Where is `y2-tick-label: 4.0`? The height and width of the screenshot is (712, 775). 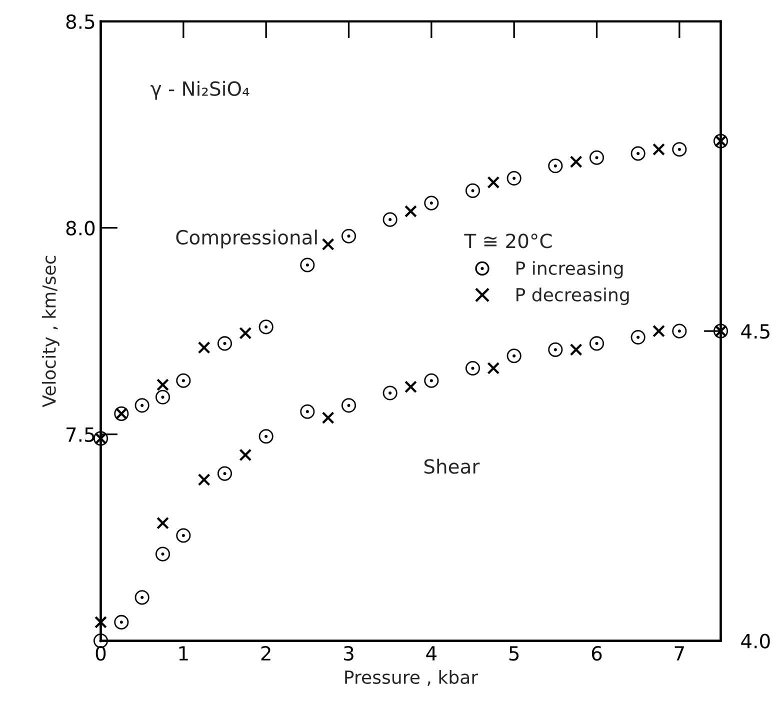
y2-tick-label: 4.0 is located at coordinates (755, 641).